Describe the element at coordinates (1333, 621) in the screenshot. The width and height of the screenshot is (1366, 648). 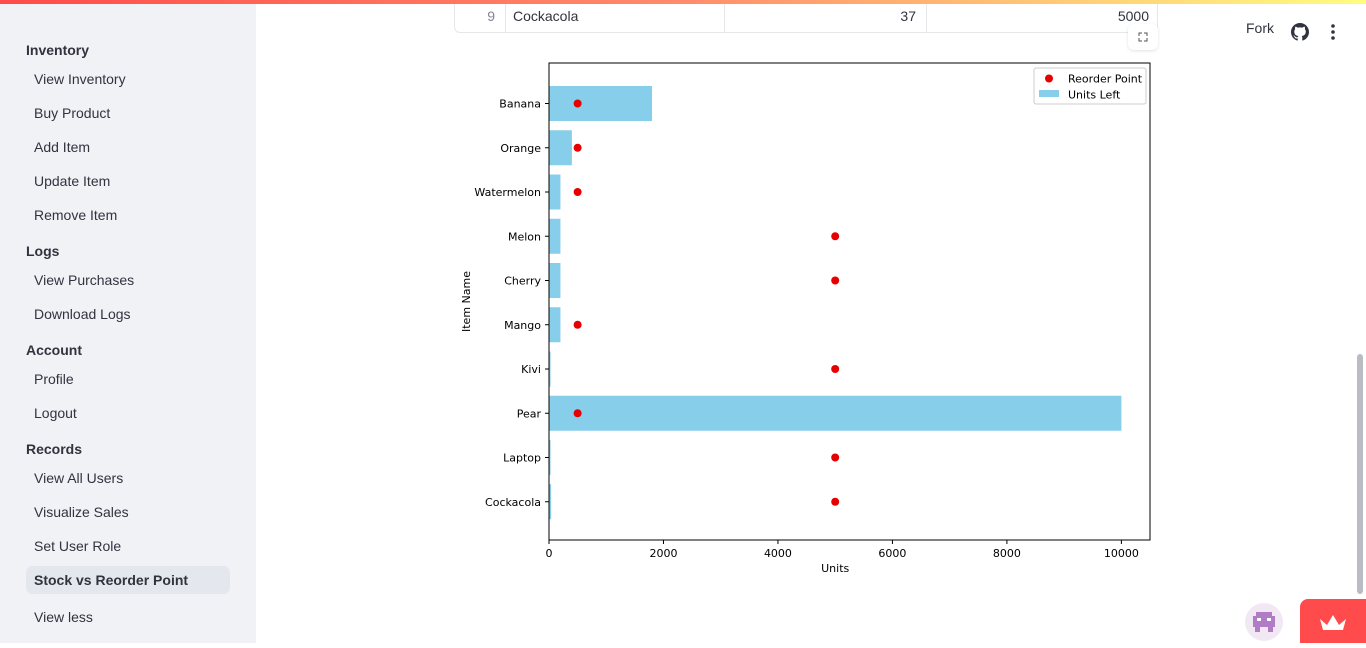
I see `streamlit-crown-icon` at that location.